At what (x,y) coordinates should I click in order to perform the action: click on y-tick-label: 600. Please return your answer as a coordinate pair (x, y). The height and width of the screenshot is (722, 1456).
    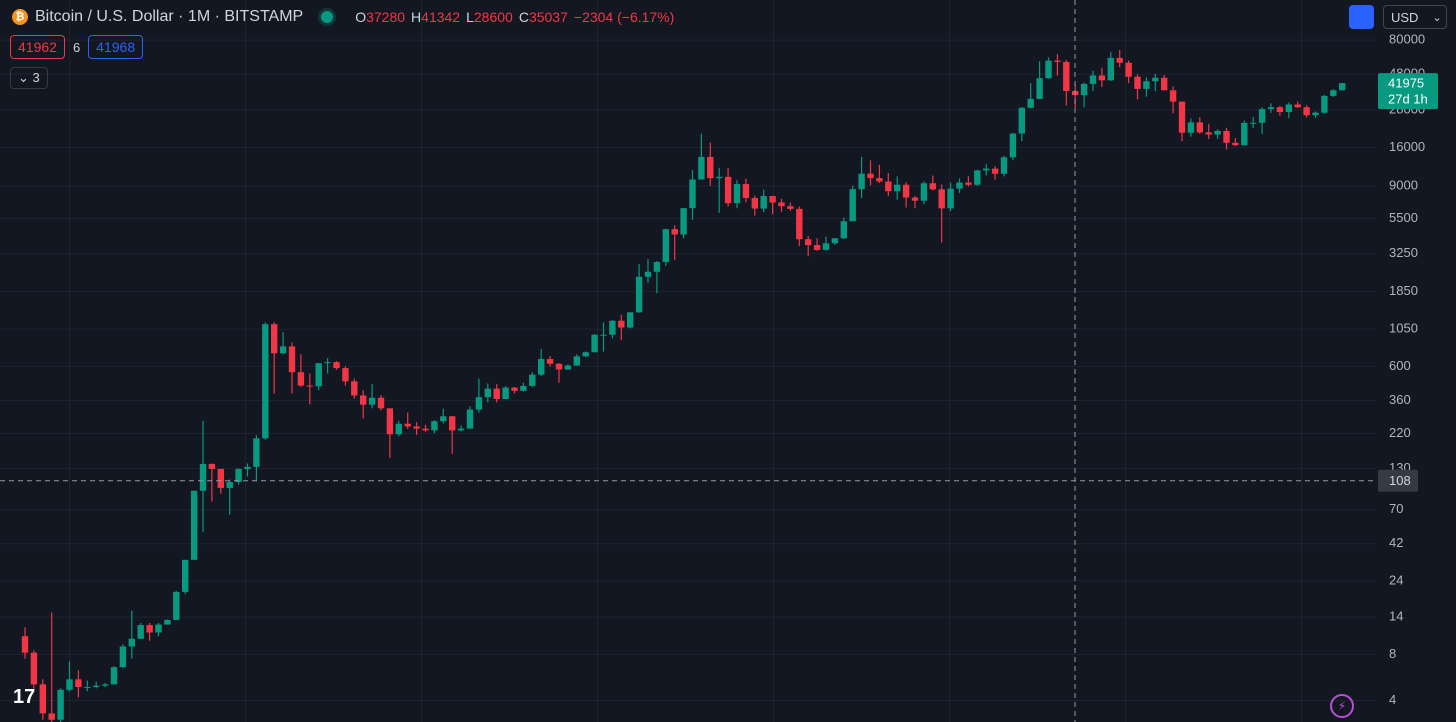
    Looking at the image, I should click on (1400, 365).